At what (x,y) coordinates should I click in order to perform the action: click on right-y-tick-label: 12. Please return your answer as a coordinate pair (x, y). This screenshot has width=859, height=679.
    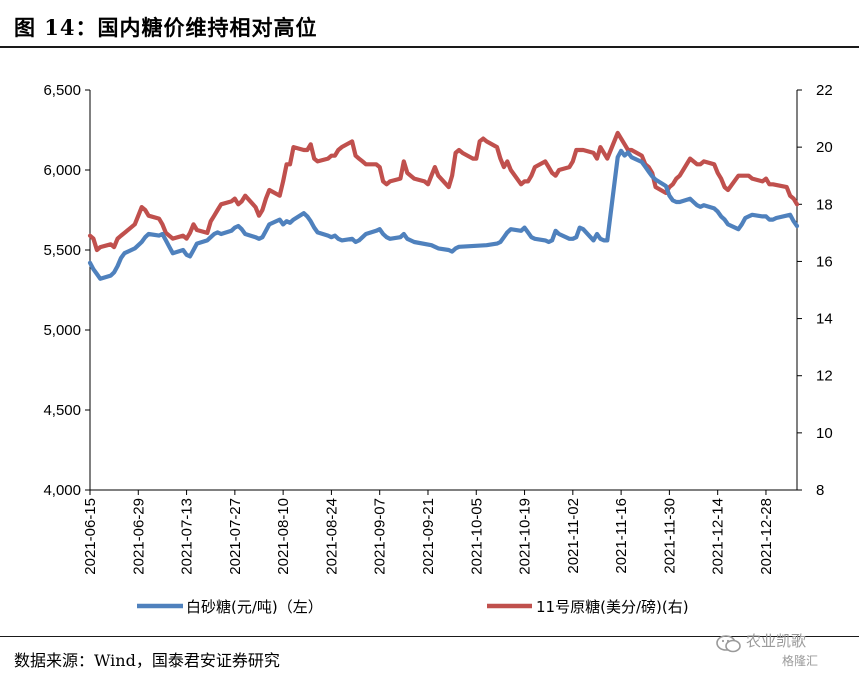
    Looking at the image, I should click on (824, 376).